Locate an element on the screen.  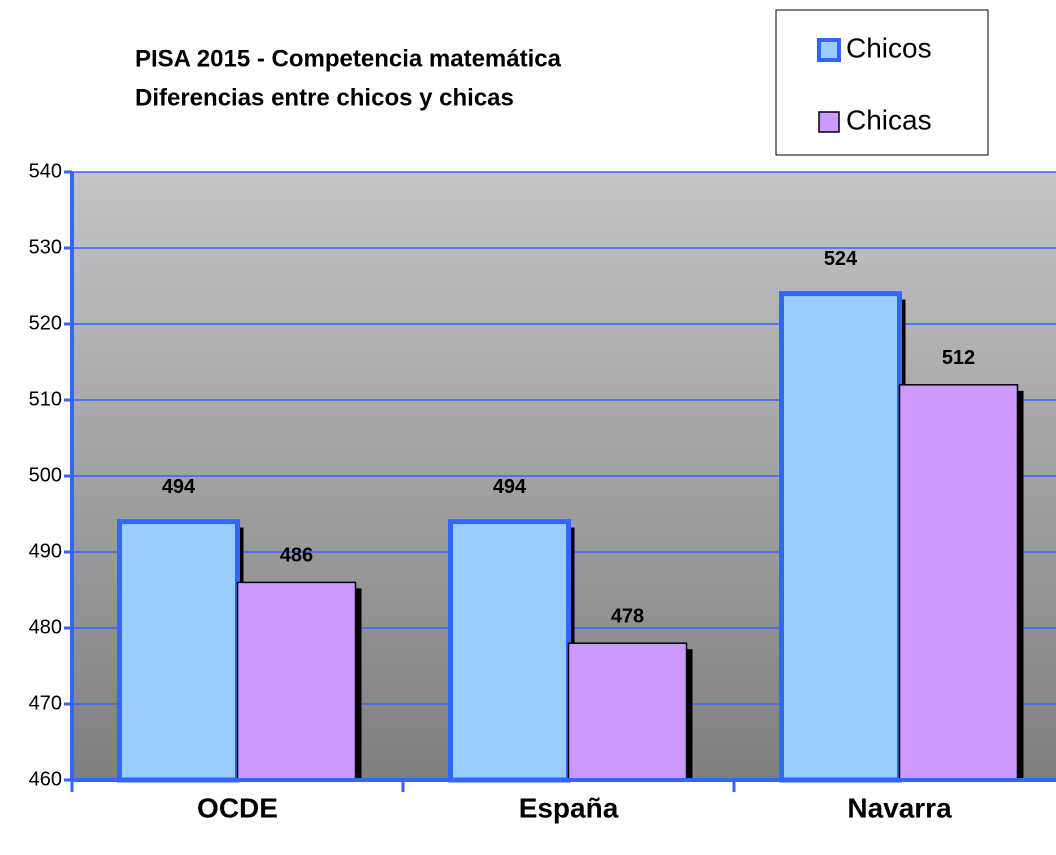
y-tick-label: 470 is located at coordinates (45, 703).